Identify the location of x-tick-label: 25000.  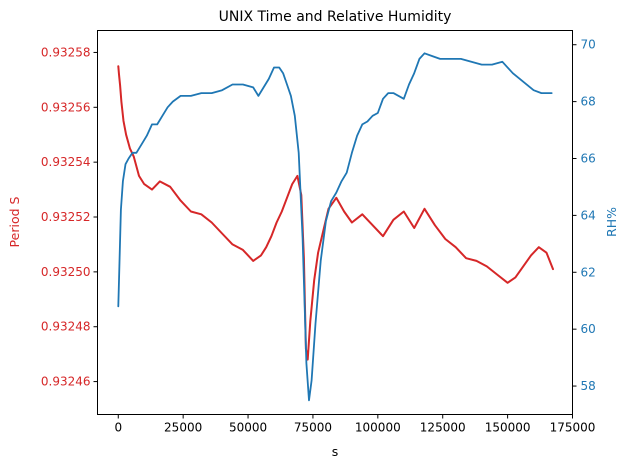
(183, 428).